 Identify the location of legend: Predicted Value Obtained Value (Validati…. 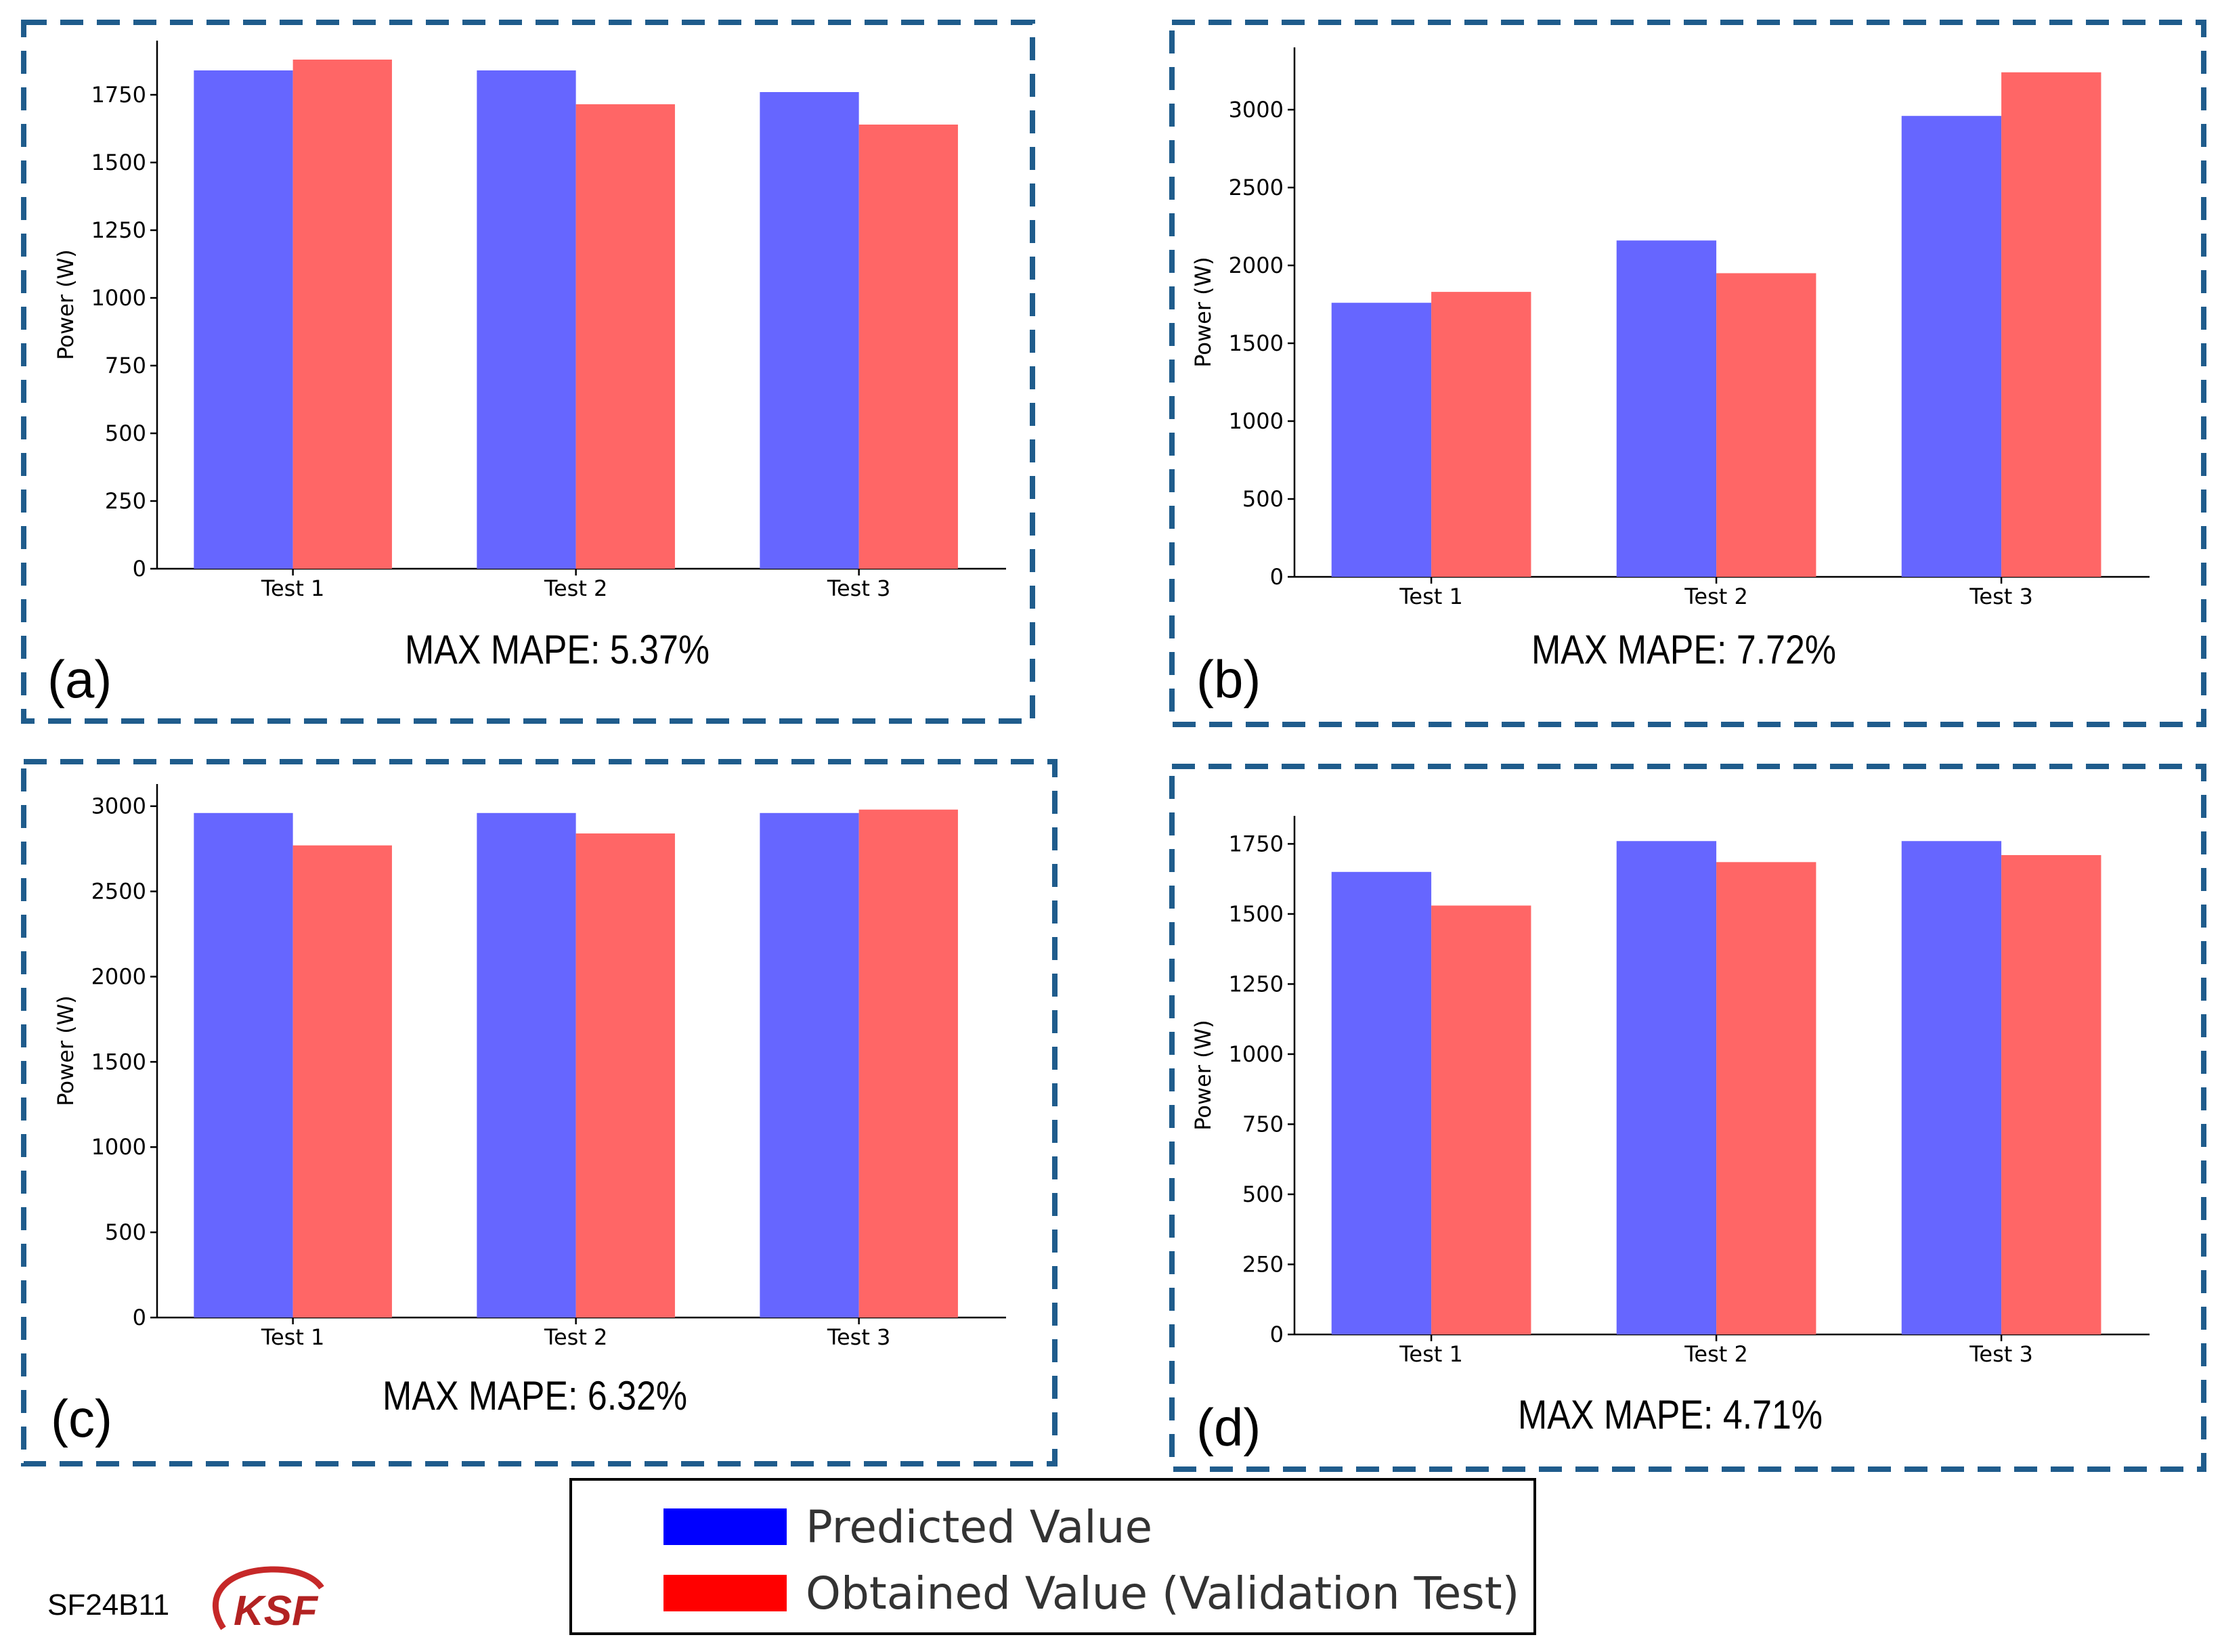
(1052, 1557).